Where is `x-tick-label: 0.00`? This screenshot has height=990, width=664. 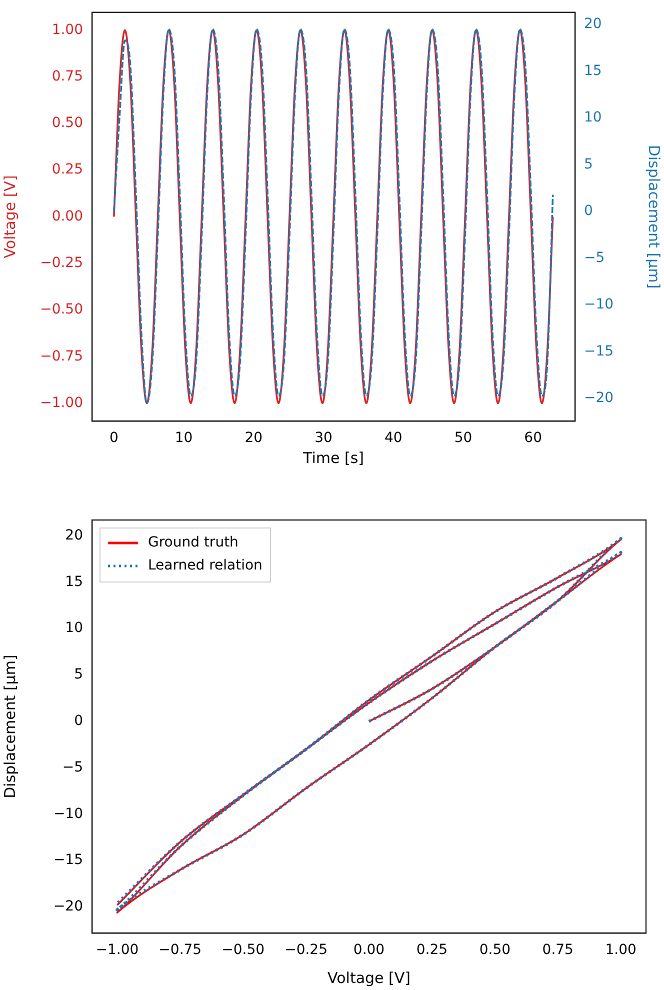 x-tick-label: 0.00 is located at coordinates (369, 950).